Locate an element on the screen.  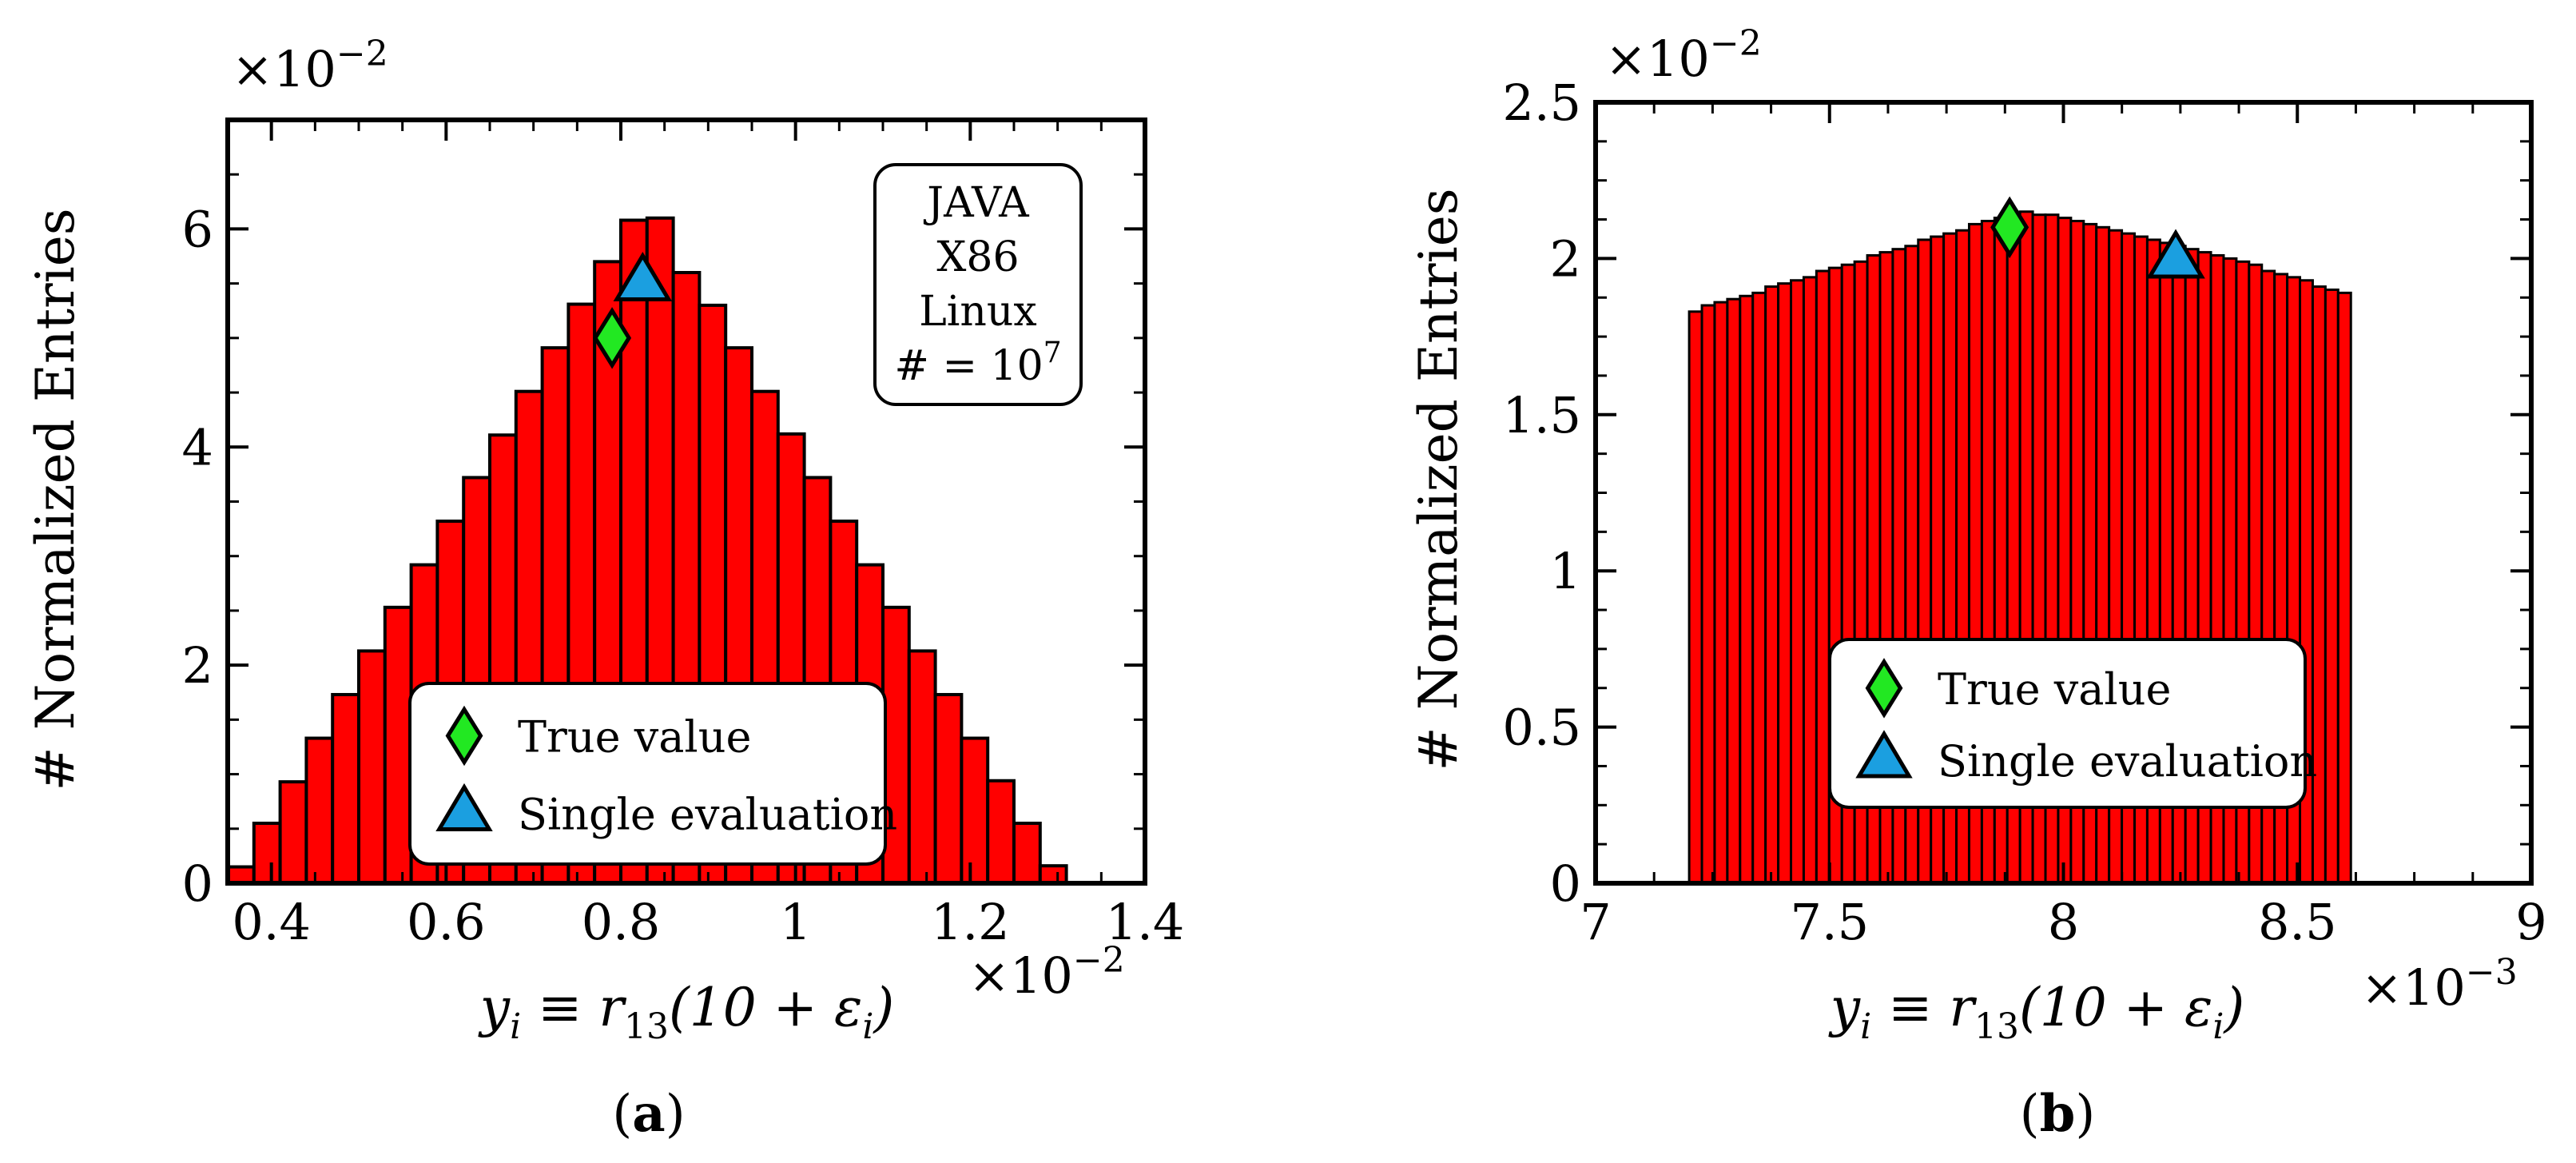
x-multiplier-exp: −2 is located at coordinates (1099, 961).